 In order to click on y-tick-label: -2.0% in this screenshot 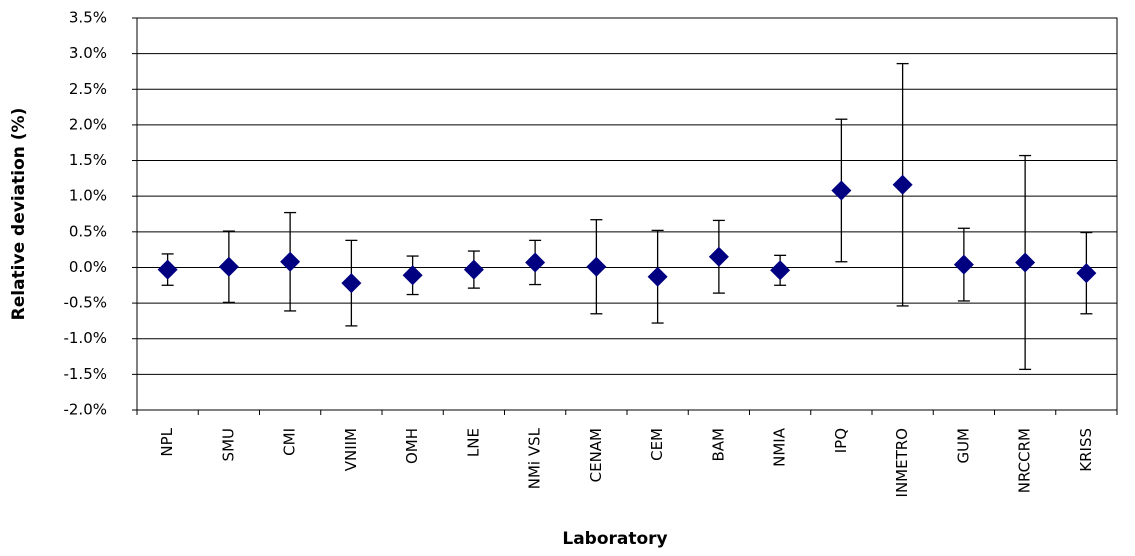, I will do `click(85, 410)`.